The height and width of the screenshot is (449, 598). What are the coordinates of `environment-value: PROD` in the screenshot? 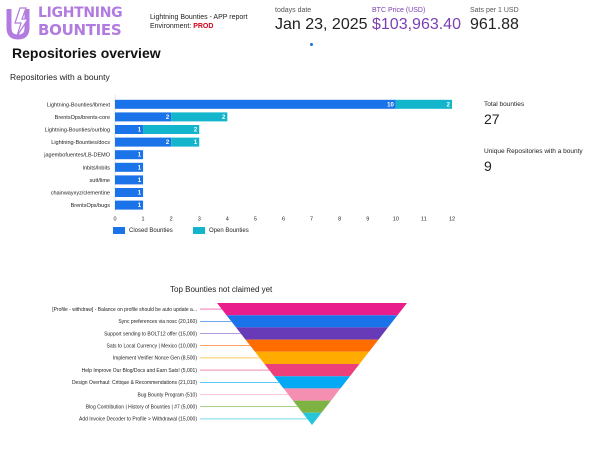 It's located at (203, 26).